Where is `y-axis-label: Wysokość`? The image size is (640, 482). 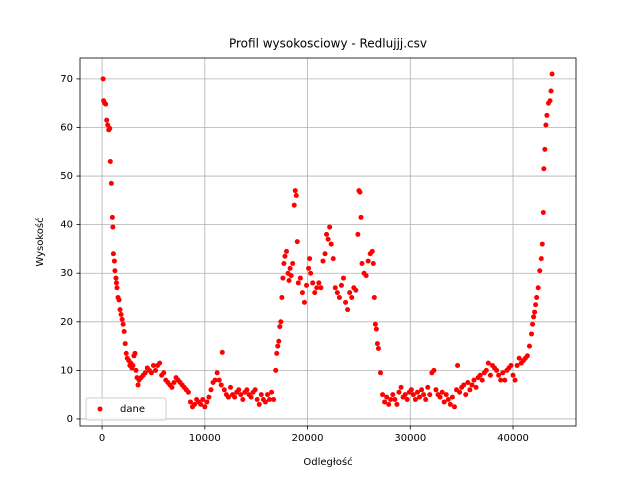
y-axis-label: Wysokość is located at coordinates (40, 241).